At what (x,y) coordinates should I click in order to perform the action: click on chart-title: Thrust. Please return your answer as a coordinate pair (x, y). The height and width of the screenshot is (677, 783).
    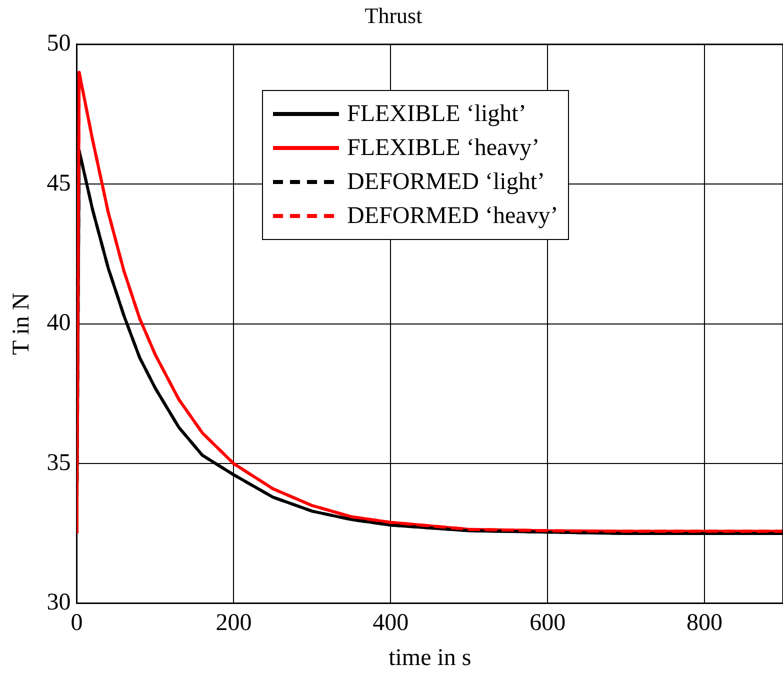
    Looking at the image, I should click on (393, 15).